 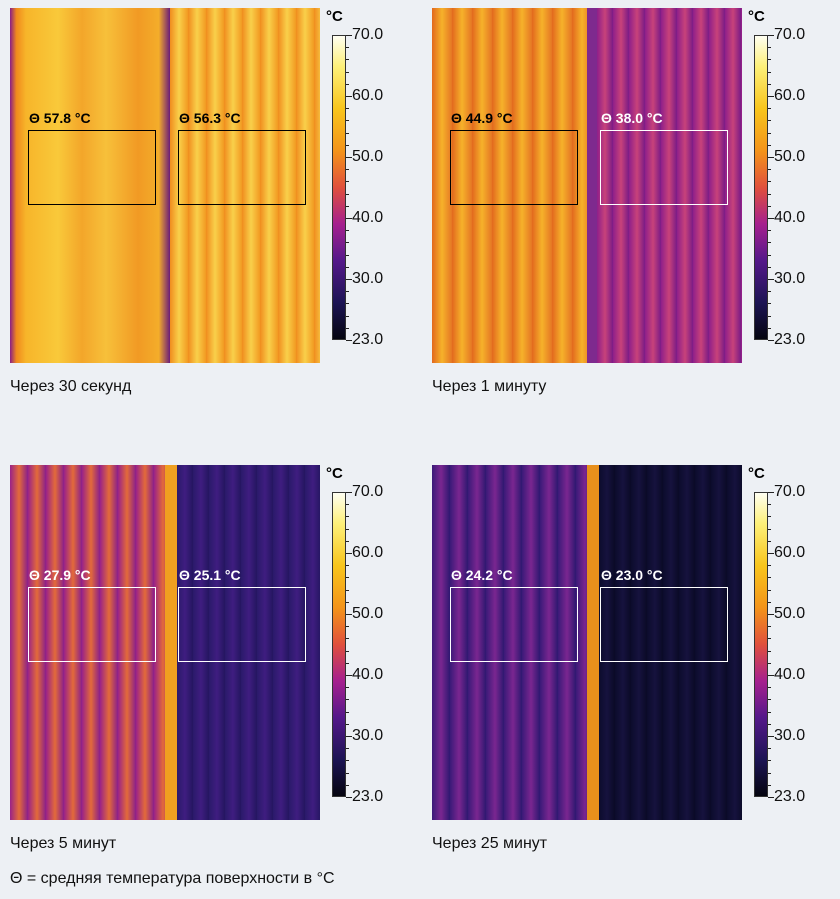 I want to click on caption: Через 5 минут, so click(x=63, y=843).